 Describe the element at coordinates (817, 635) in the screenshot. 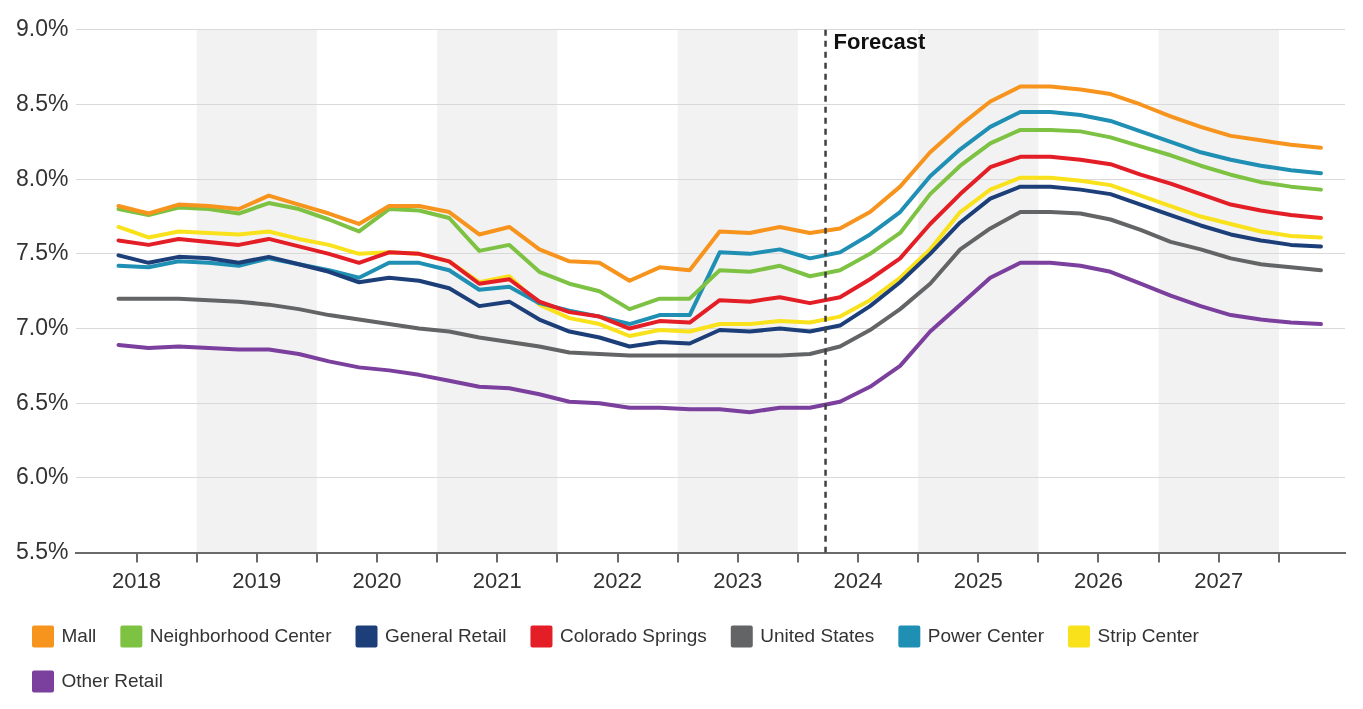

I see `legend-label: United States` at that location.